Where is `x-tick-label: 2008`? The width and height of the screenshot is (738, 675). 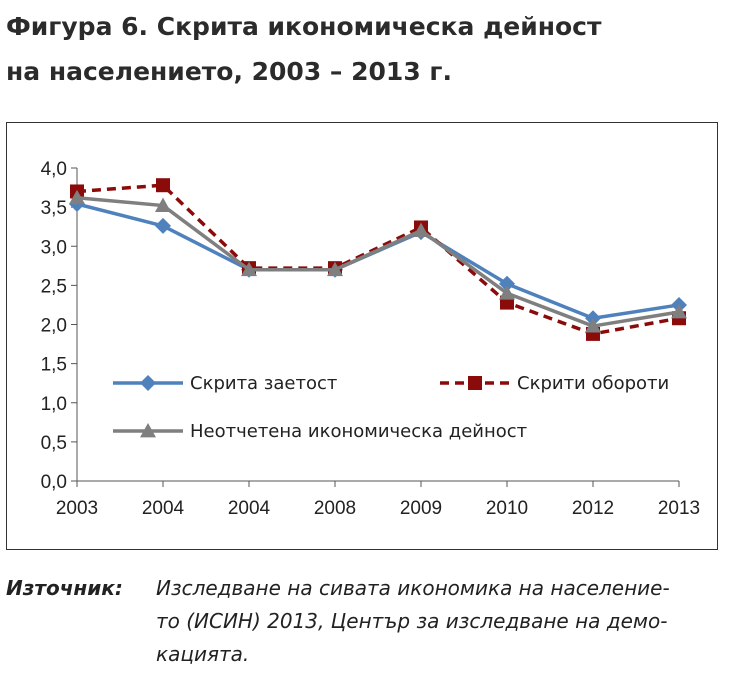
x-tick-label: 2008 is located at coordinates (335, 508).